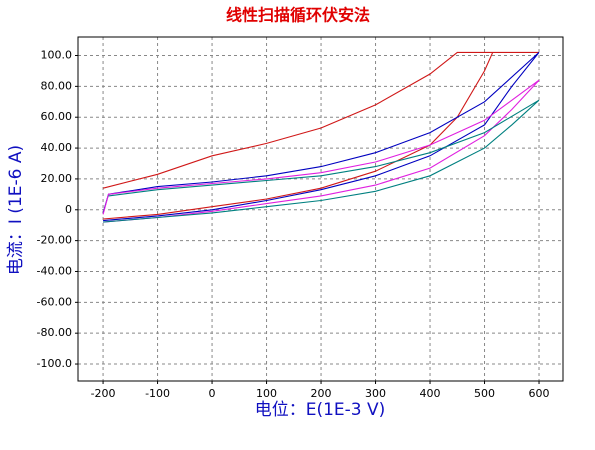  I want to click on y-tick-label: -100.0, so click(54, 363).